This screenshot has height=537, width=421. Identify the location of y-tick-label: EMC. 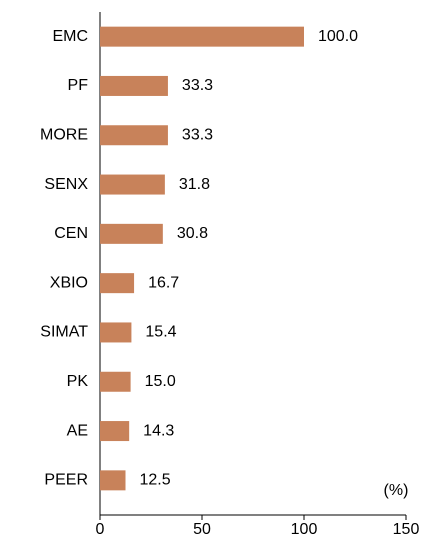
(70, 36).